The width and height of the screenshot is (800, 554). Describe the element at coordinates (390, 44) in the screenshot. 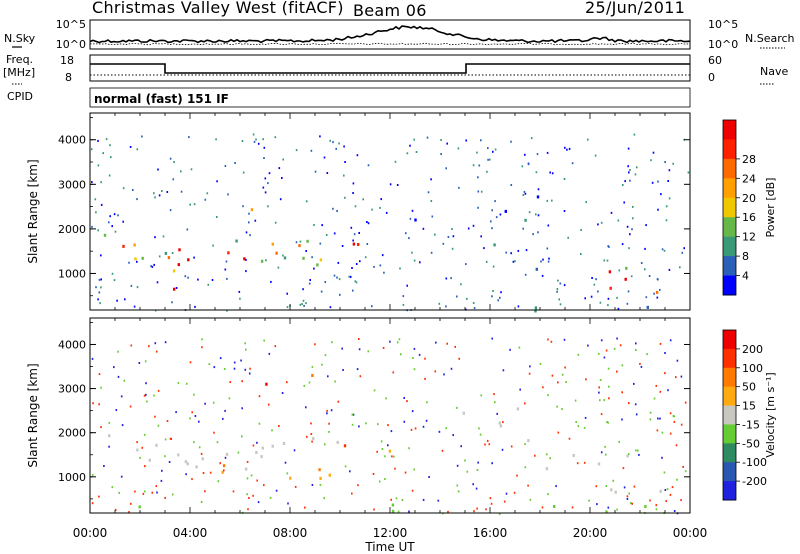

I see `search-noise-line` at that location.